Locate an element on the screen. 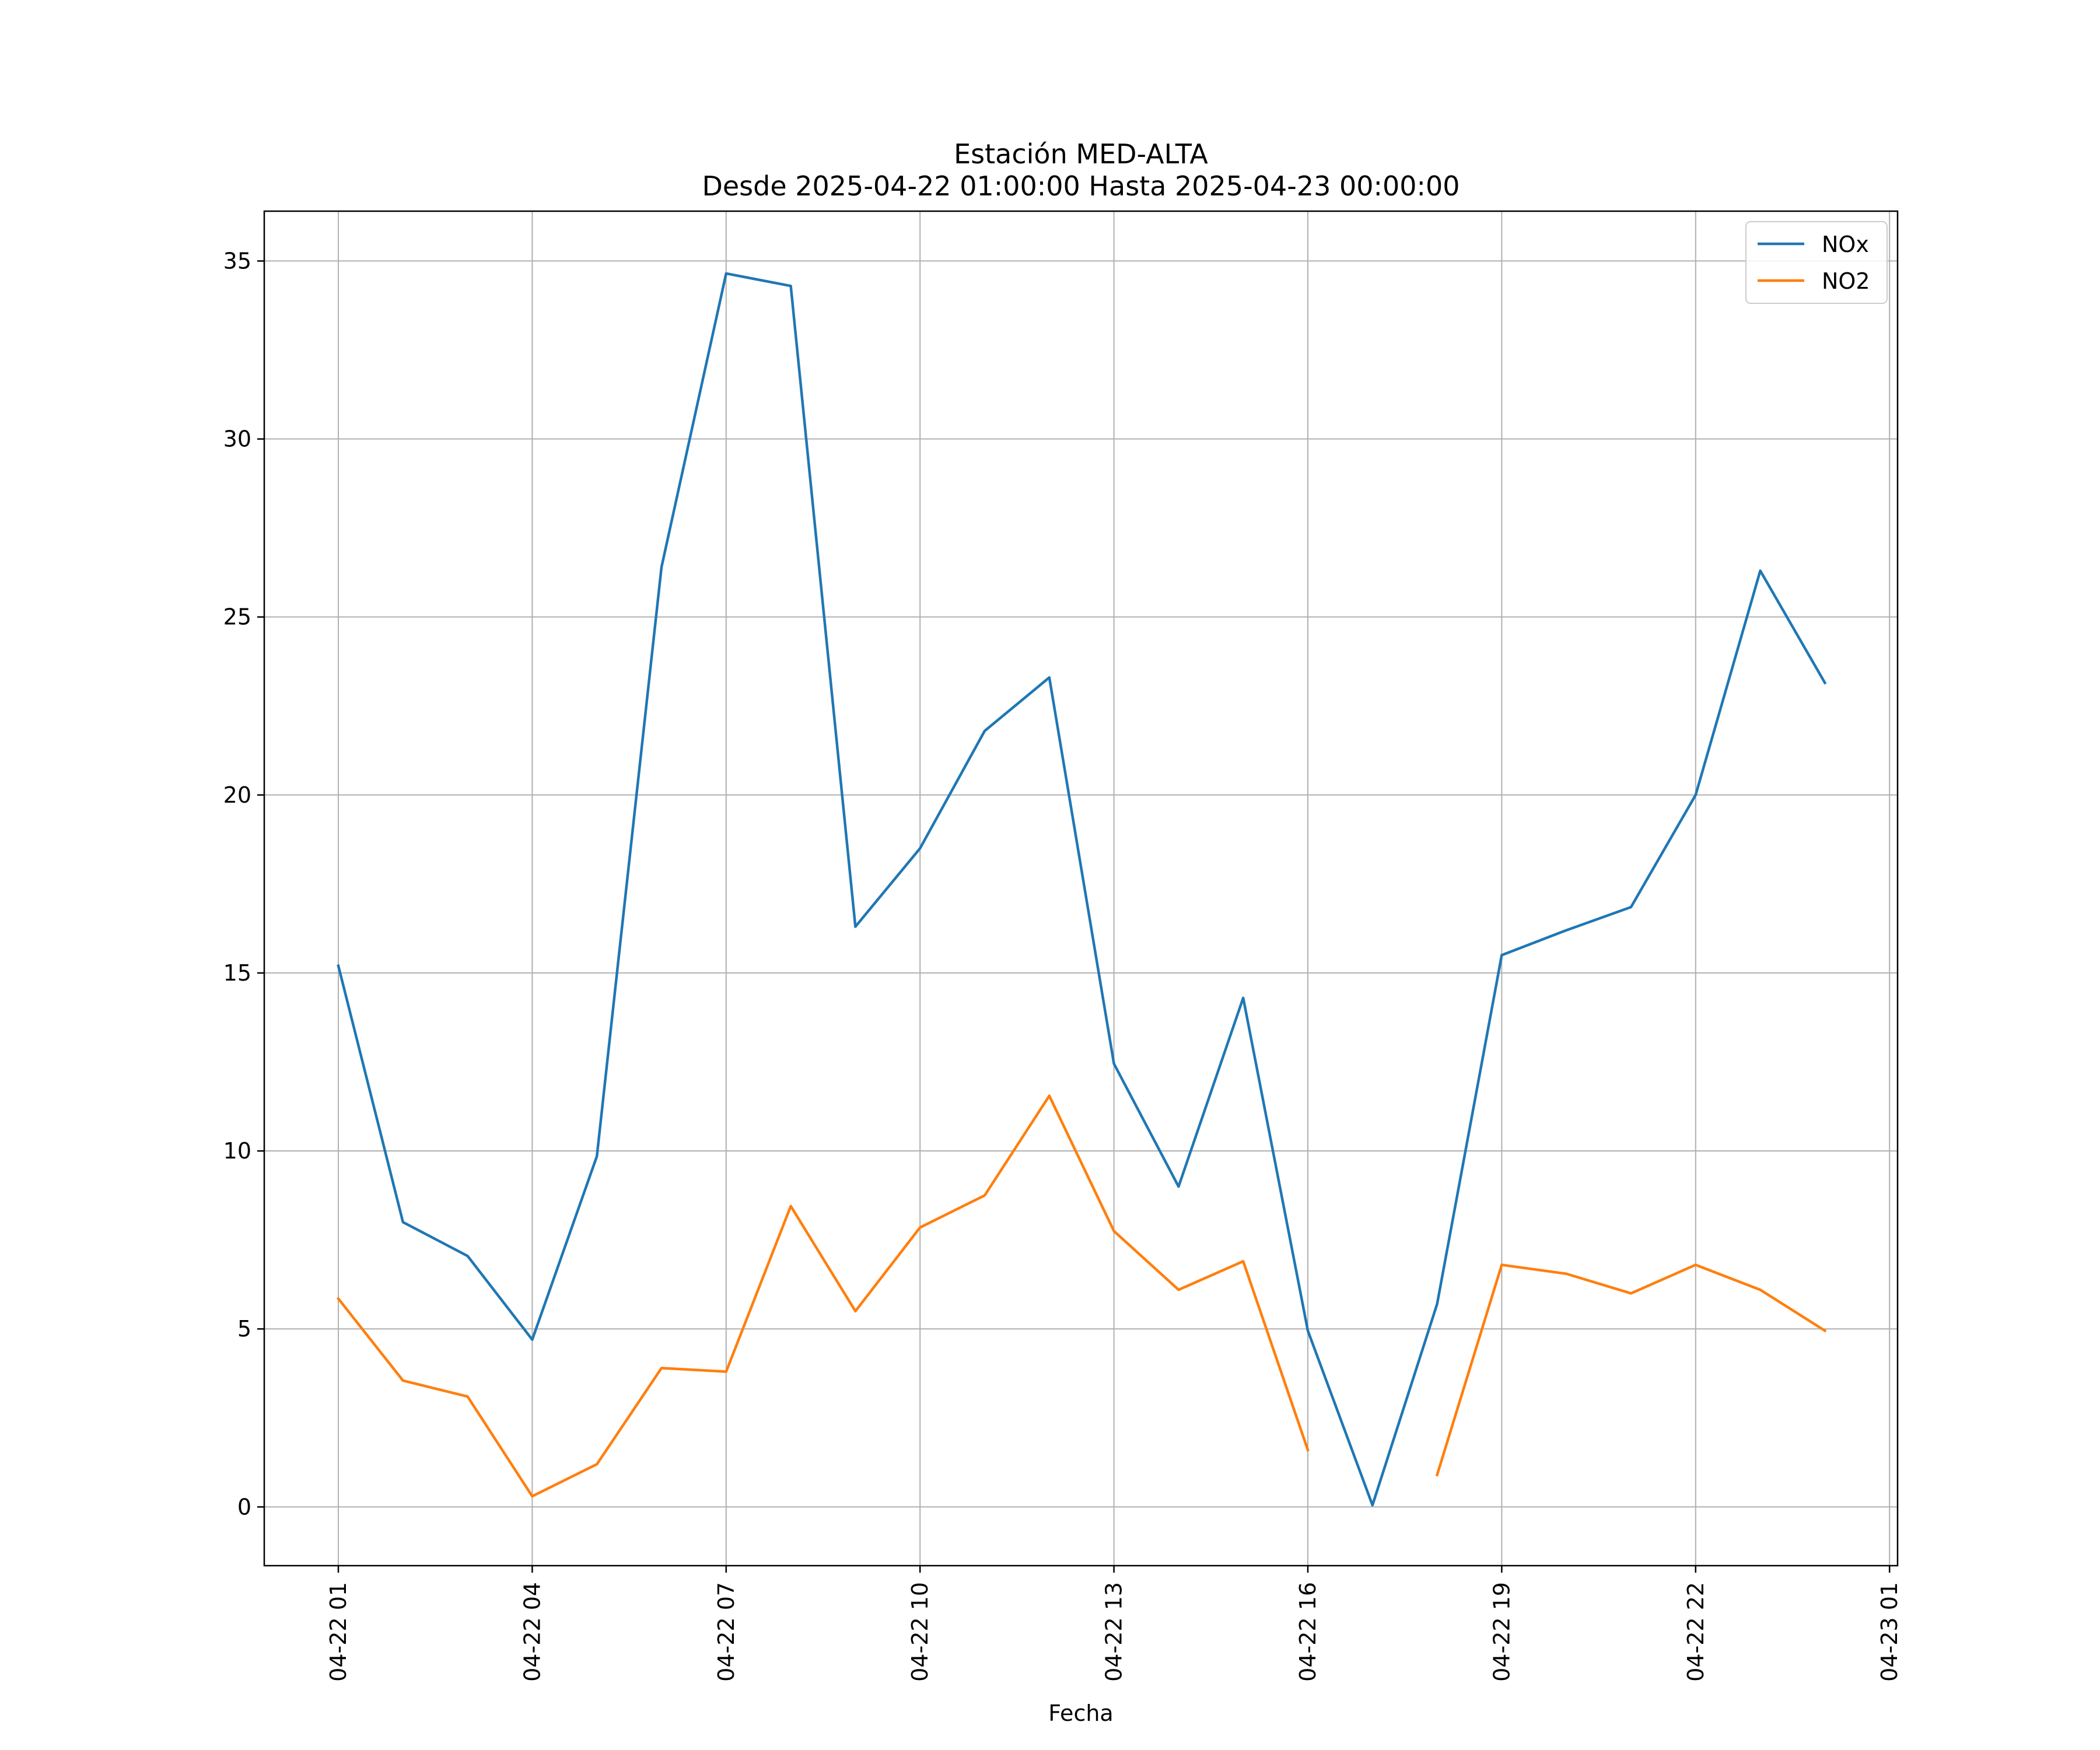  legend-label-no2: NO2 is located at coordinates (1846, 281).